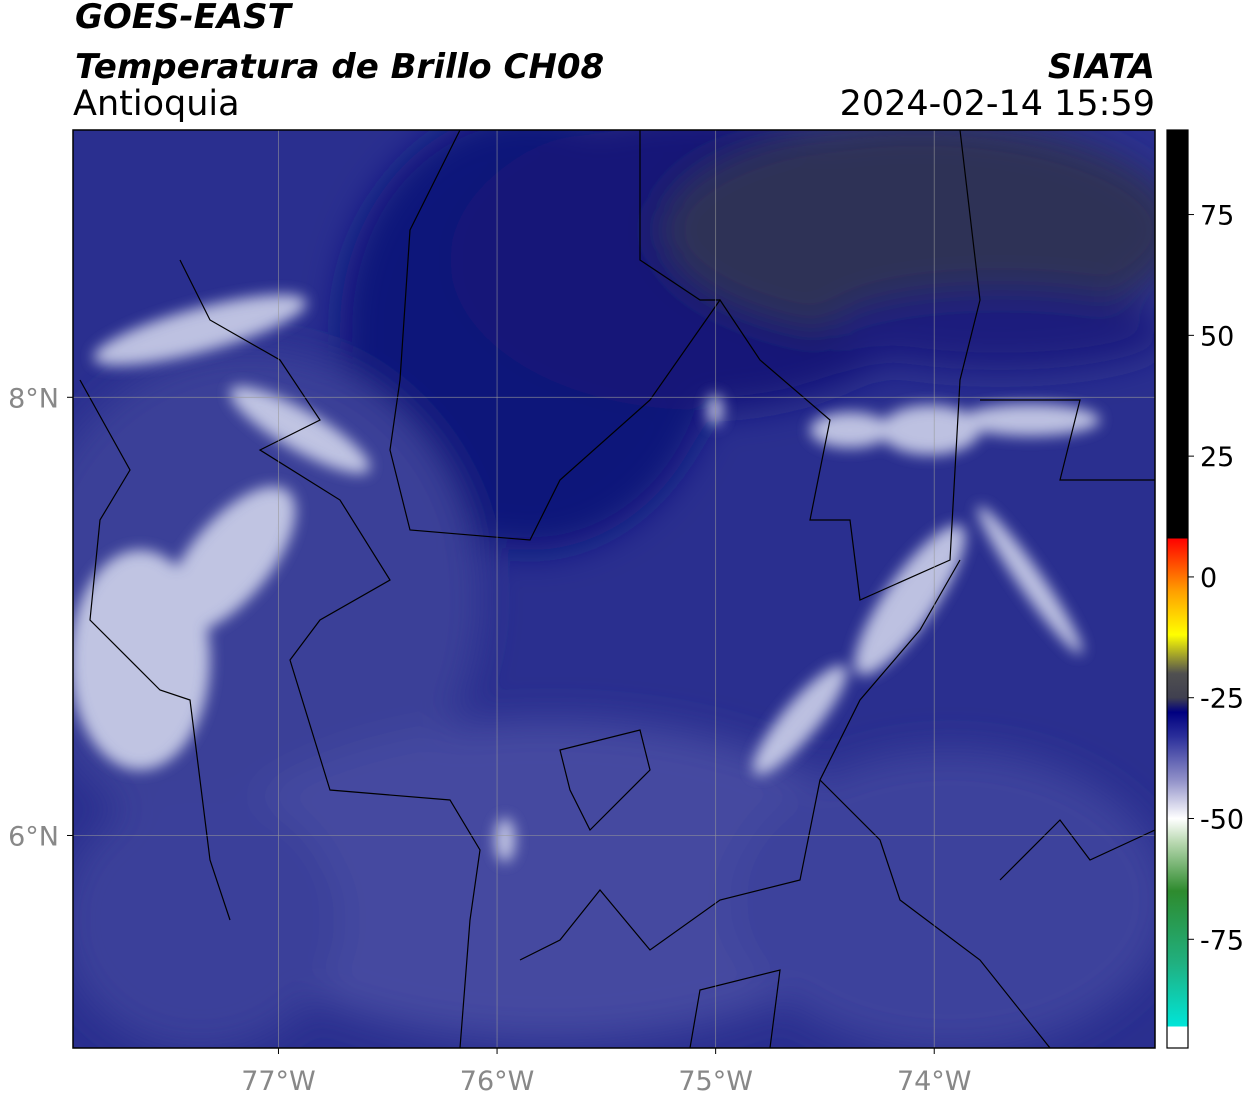 The height and width of the screenshot is (1099, 1252). Describe the element at coordinates (1222, 820) in the screenshot. I see `colorbar-tick-label: -50` at that location.